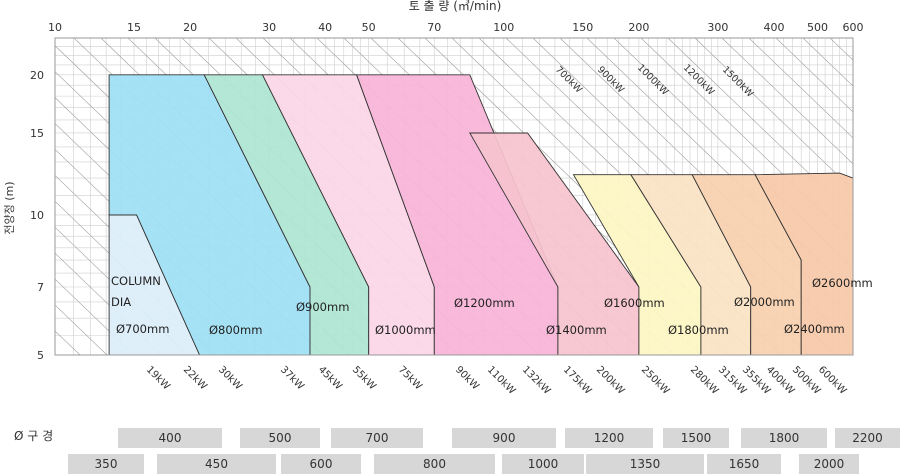 This screenshot has height=474, width=900. What do you see at coordinates (704, 380) in the screenshot?
I see `power-label: 280kW` at bounding box center [704, 380].